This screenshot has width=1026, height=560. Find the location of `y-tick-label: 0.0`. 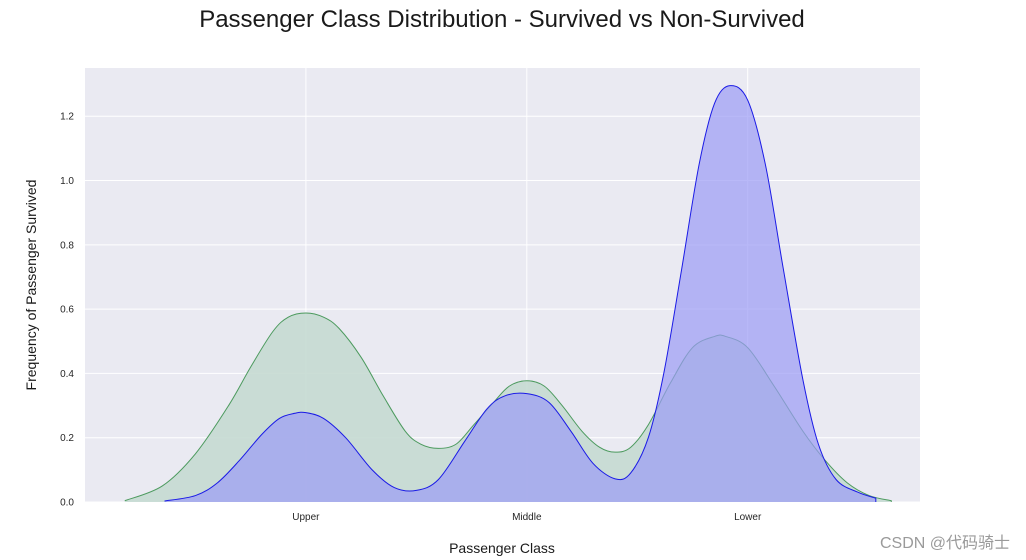

y-tick-label: 0.0 is located at coordinates (67, 503).